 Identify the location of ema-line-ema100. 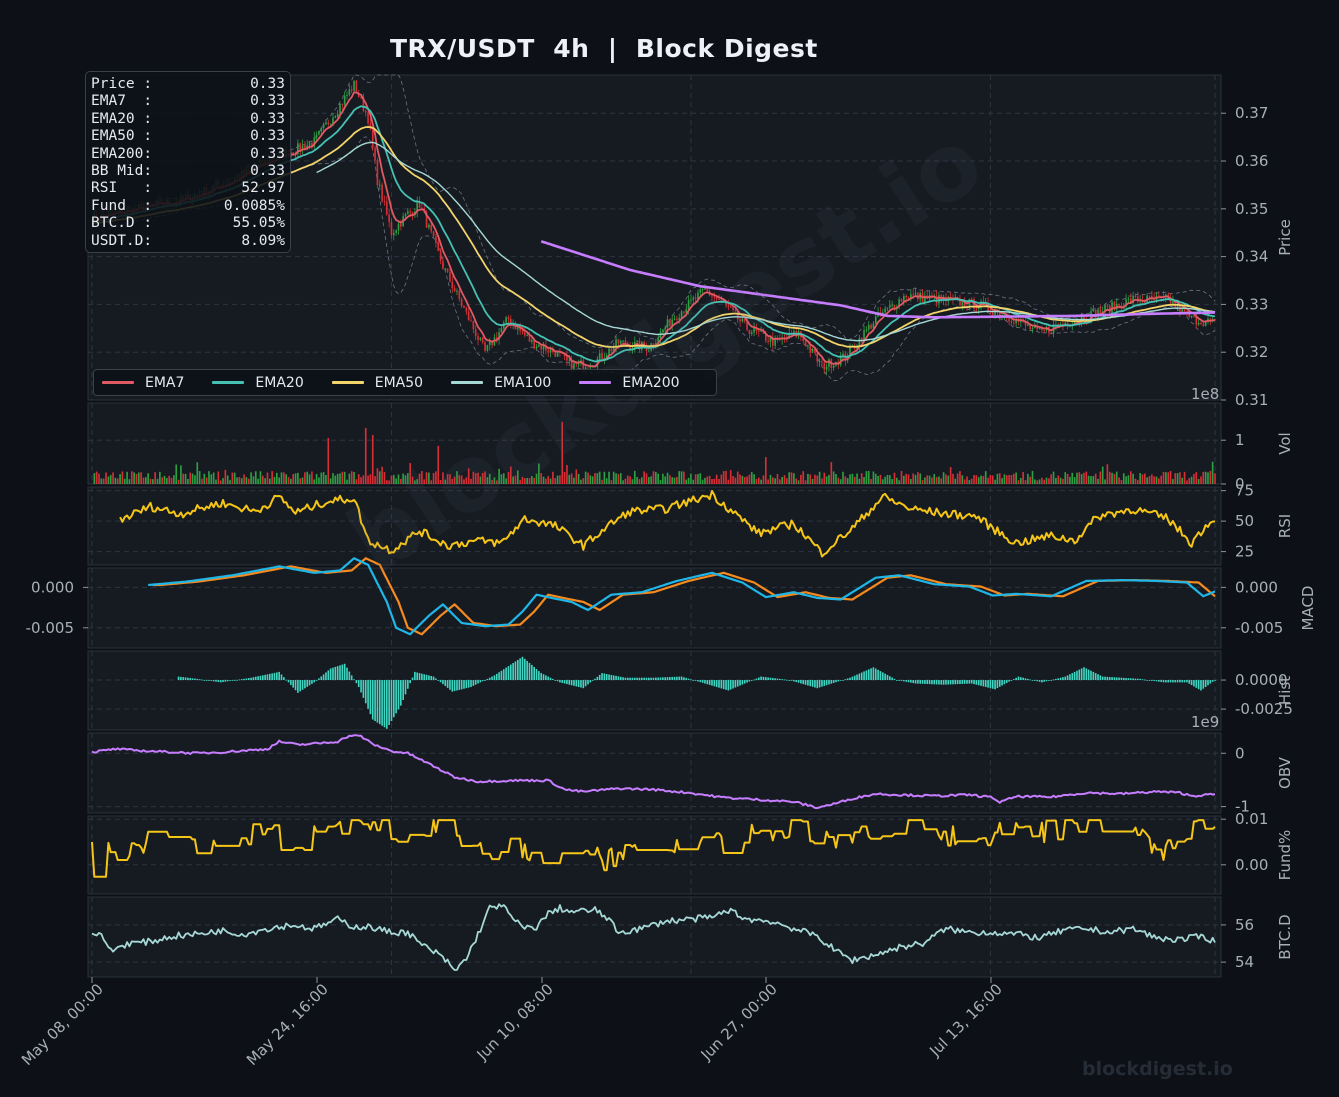
(766, 241).